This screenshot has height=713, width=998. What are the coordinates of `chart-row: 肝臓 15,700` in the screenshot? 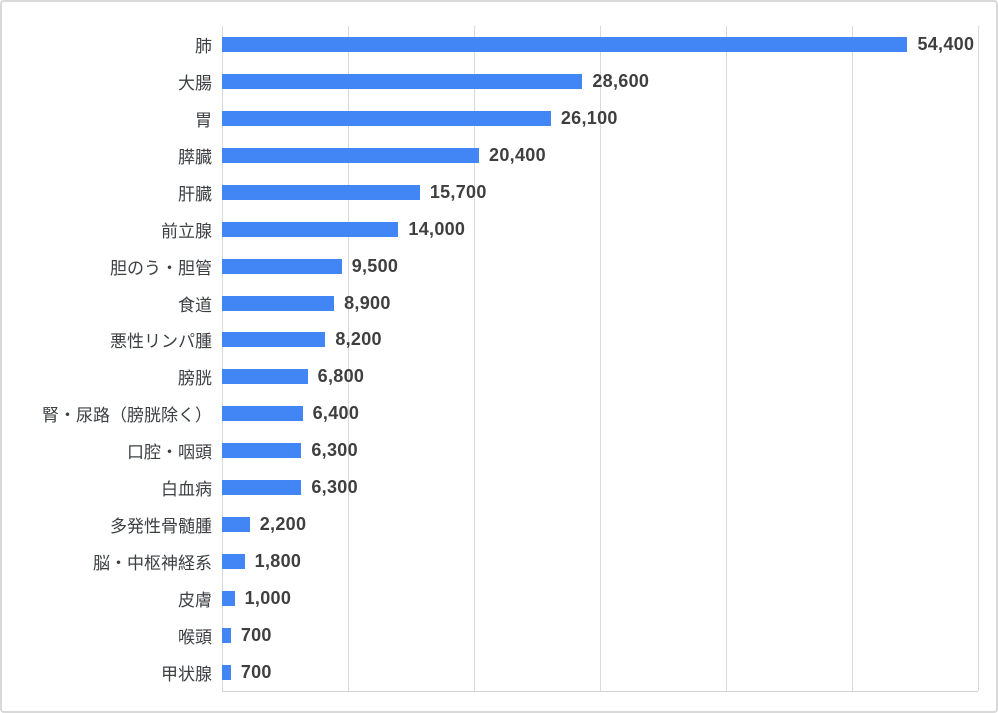 It's located at (499, 192).